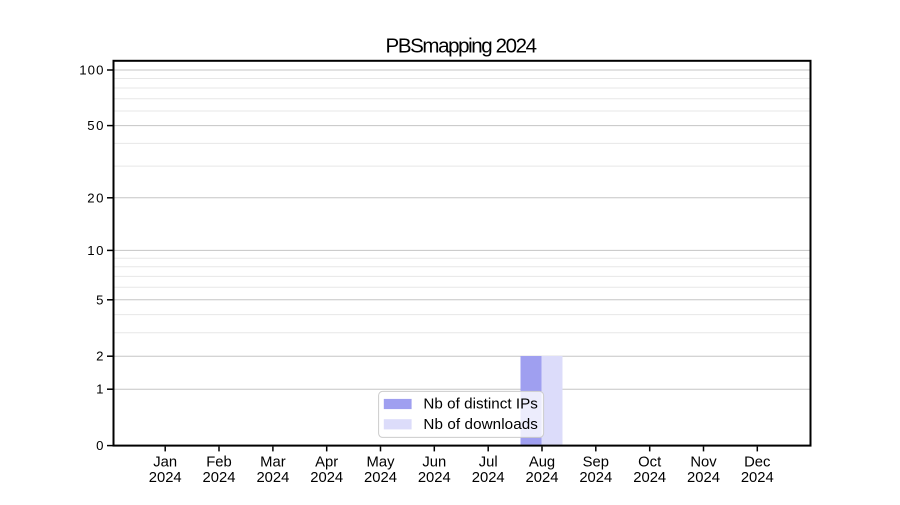 The height and width of the screenshot is (505, 900). What do you see at coordinates (462, 45) in the screenshot?
I see `svg-text: PBSmapping 2024` at bounding box center [462, 45].